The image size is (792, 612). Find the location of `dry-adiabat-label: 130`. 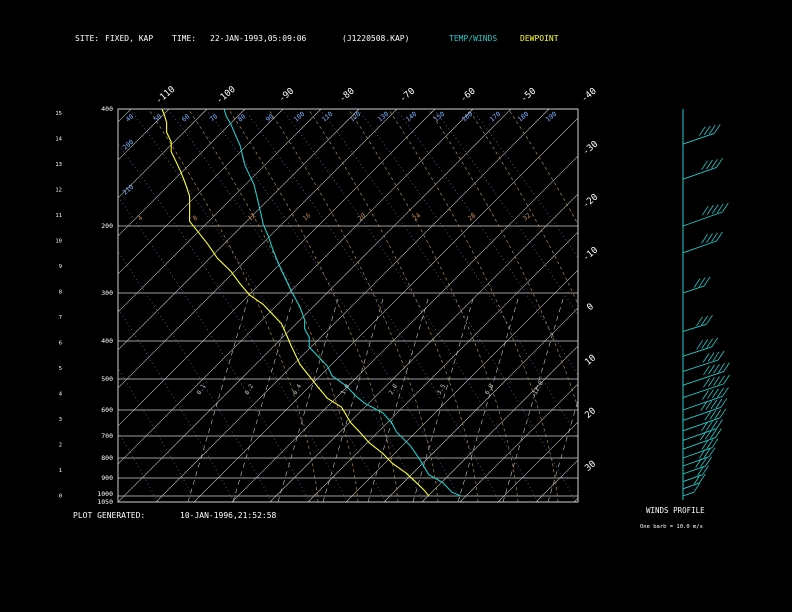

dry-adiabat-label: 130 is located at coordinates (383, 117).